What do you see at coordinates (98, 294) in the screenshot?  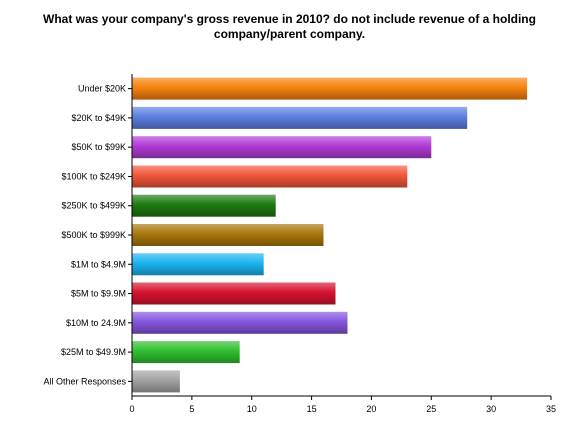 I see `category-label-7: $5M to $9.9M` at bounding box center [98, 294].